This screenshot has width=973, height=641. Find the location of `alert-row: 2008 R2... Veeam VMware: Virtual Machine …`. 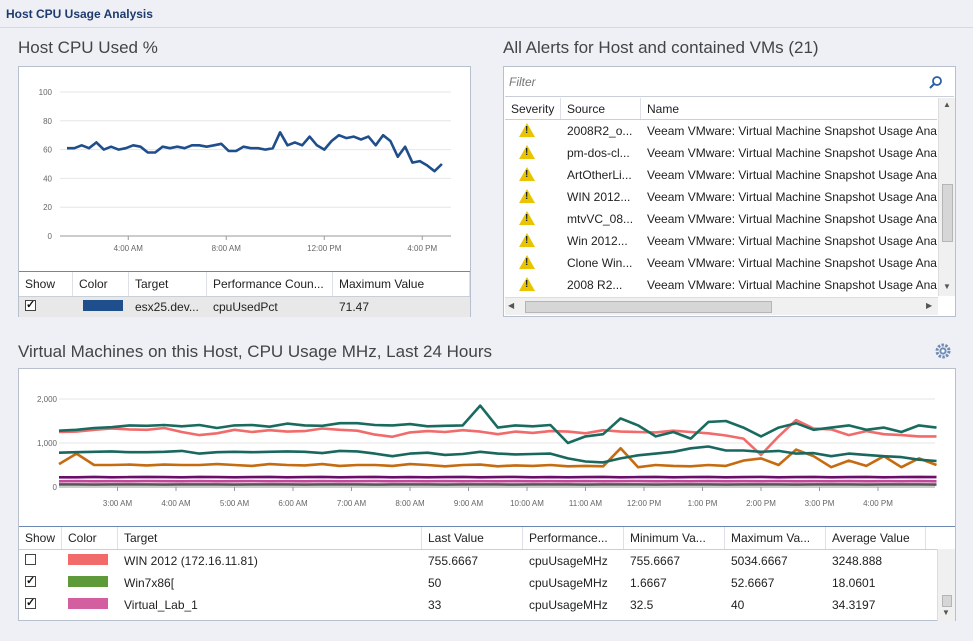

alert-row: 2008 R2... Veeam VMware: Virtual Machine … is located at coordinates (721, 285).